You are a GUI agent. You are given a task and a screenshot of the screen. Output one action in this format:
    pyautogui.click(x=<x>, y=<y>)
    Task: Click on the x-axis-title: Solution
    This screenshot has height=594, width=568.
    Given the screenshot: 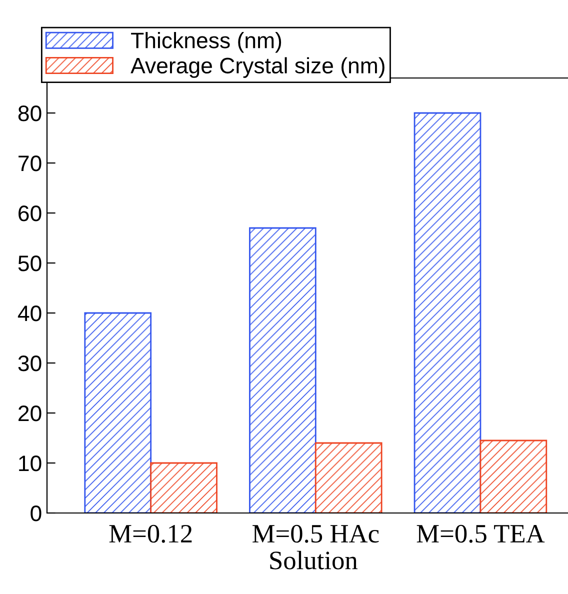 What is the action you would take?
    pyautogui.click(x=314, y=560)
    